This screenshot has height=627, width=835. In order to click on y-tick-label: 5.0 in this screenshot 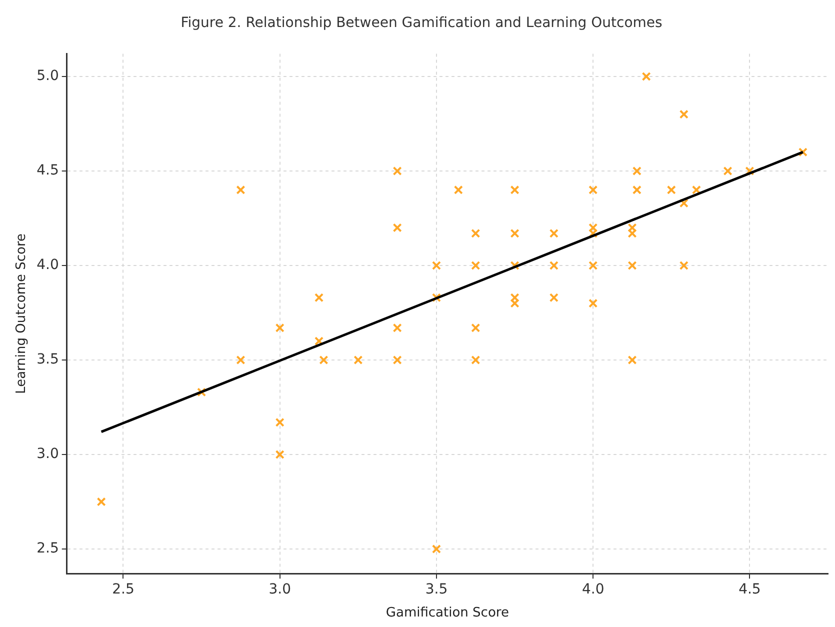, I will do `click(47, 76)`.